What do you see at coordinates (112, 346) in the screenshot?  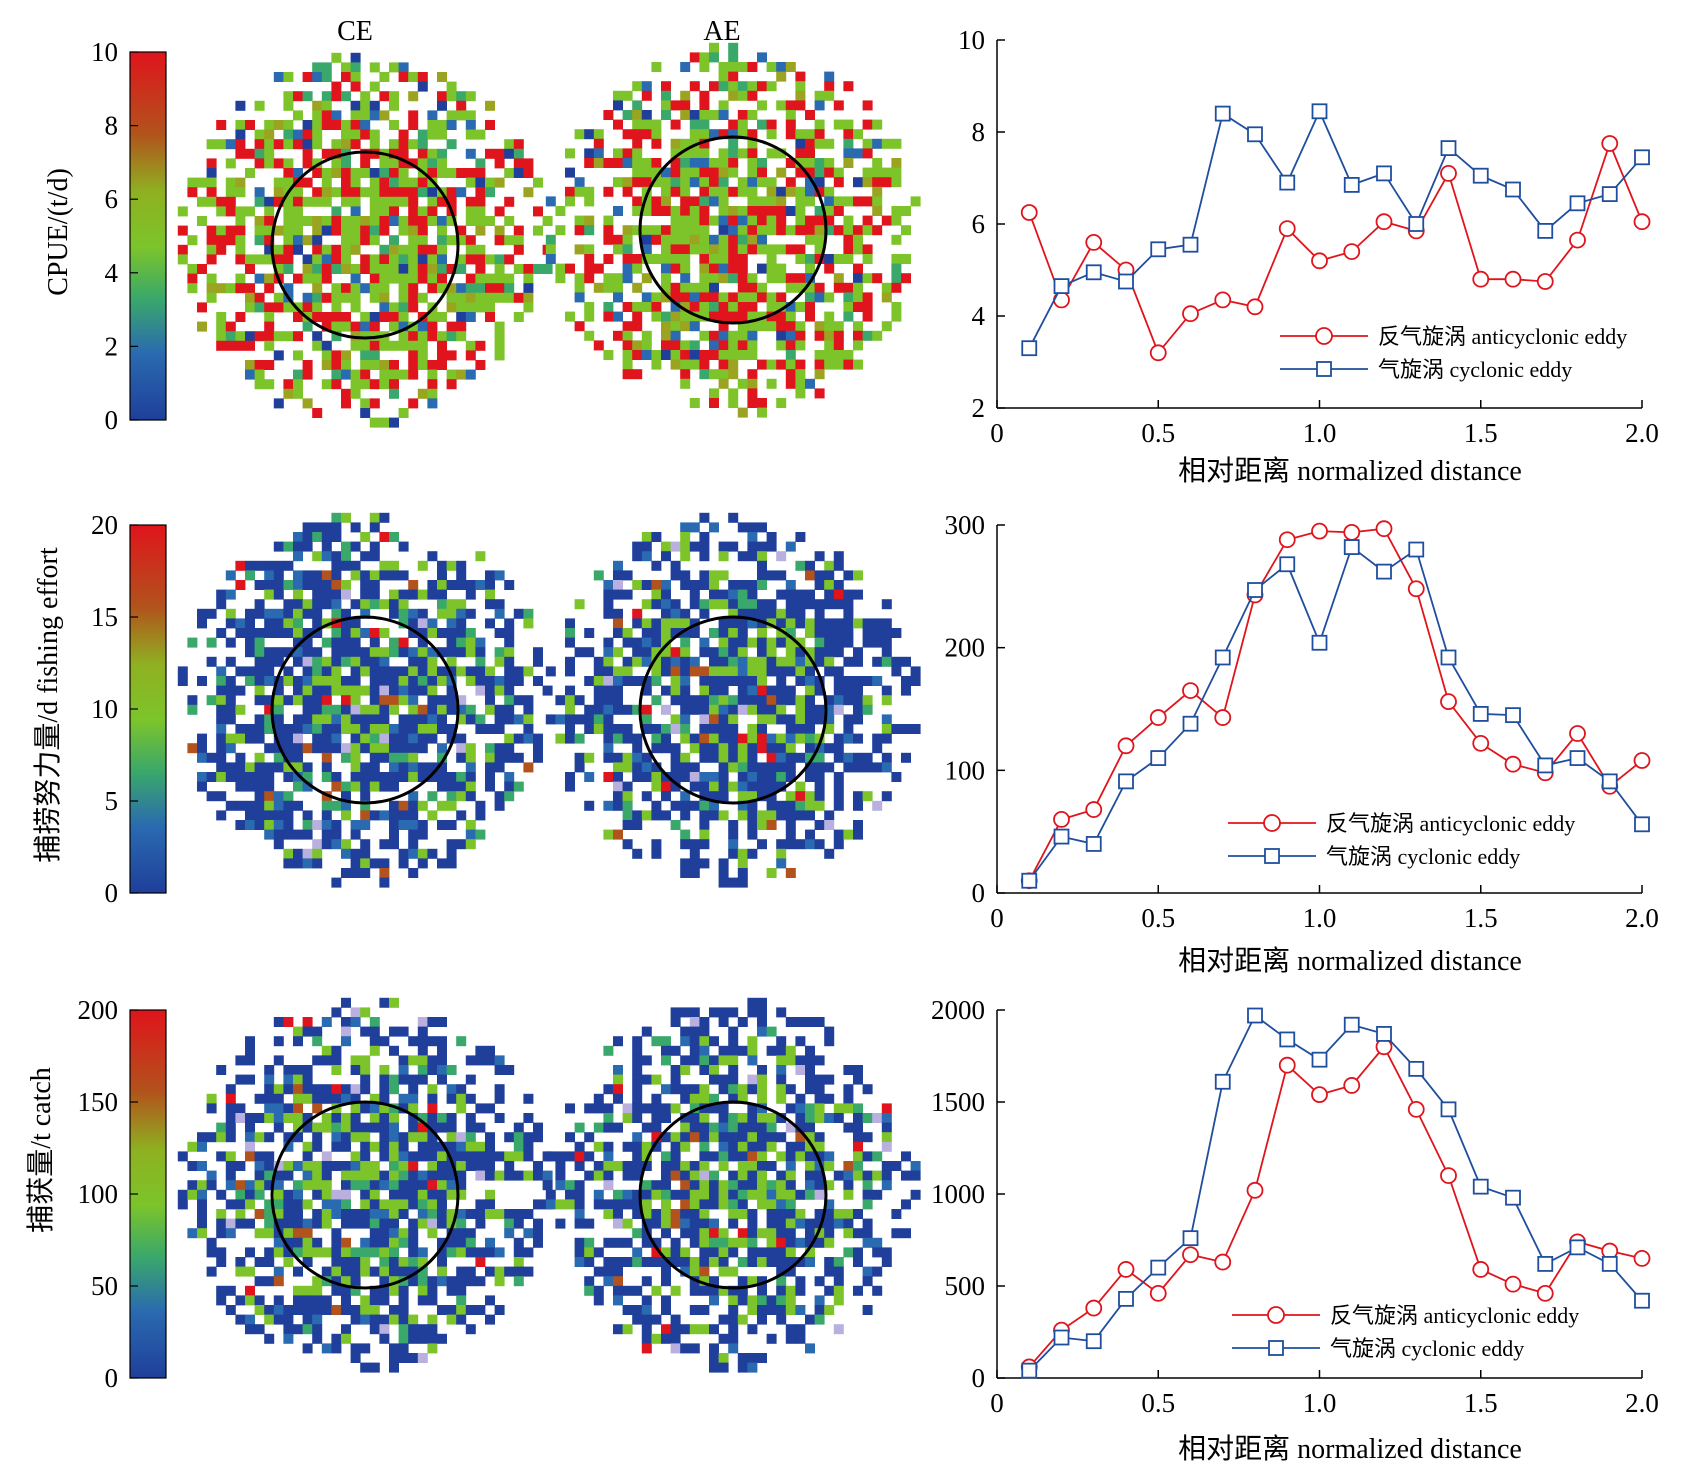 I see `colorbar-tick-label: 2` at bounding box center [112, 346].